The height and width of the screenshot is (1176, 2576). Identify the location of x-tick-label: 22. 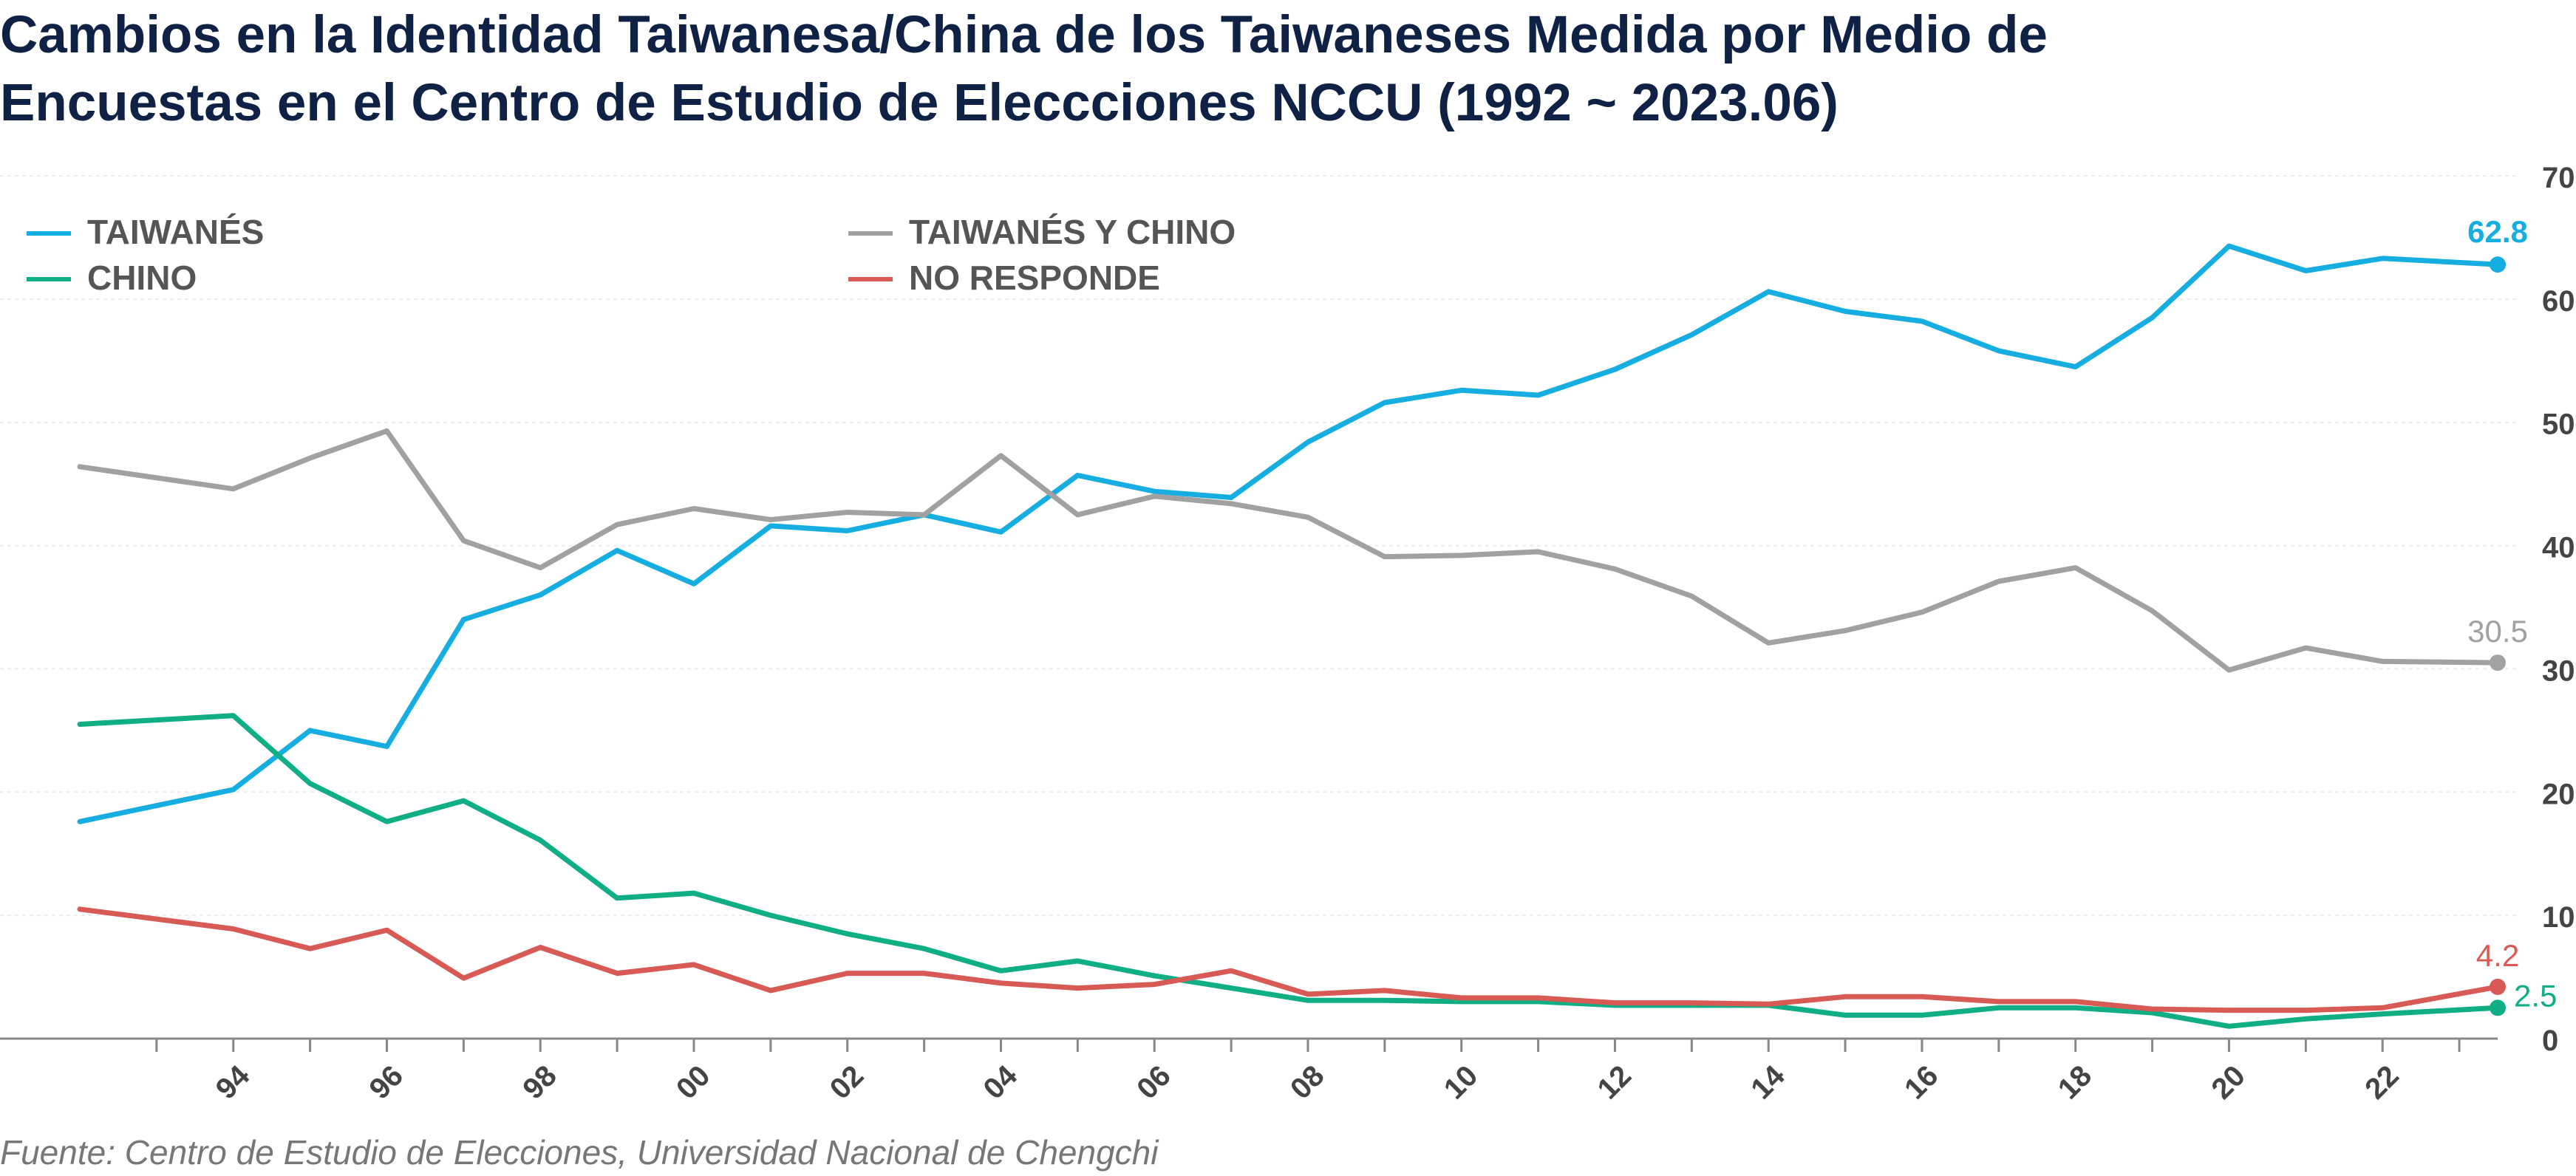
(2382, 1082).